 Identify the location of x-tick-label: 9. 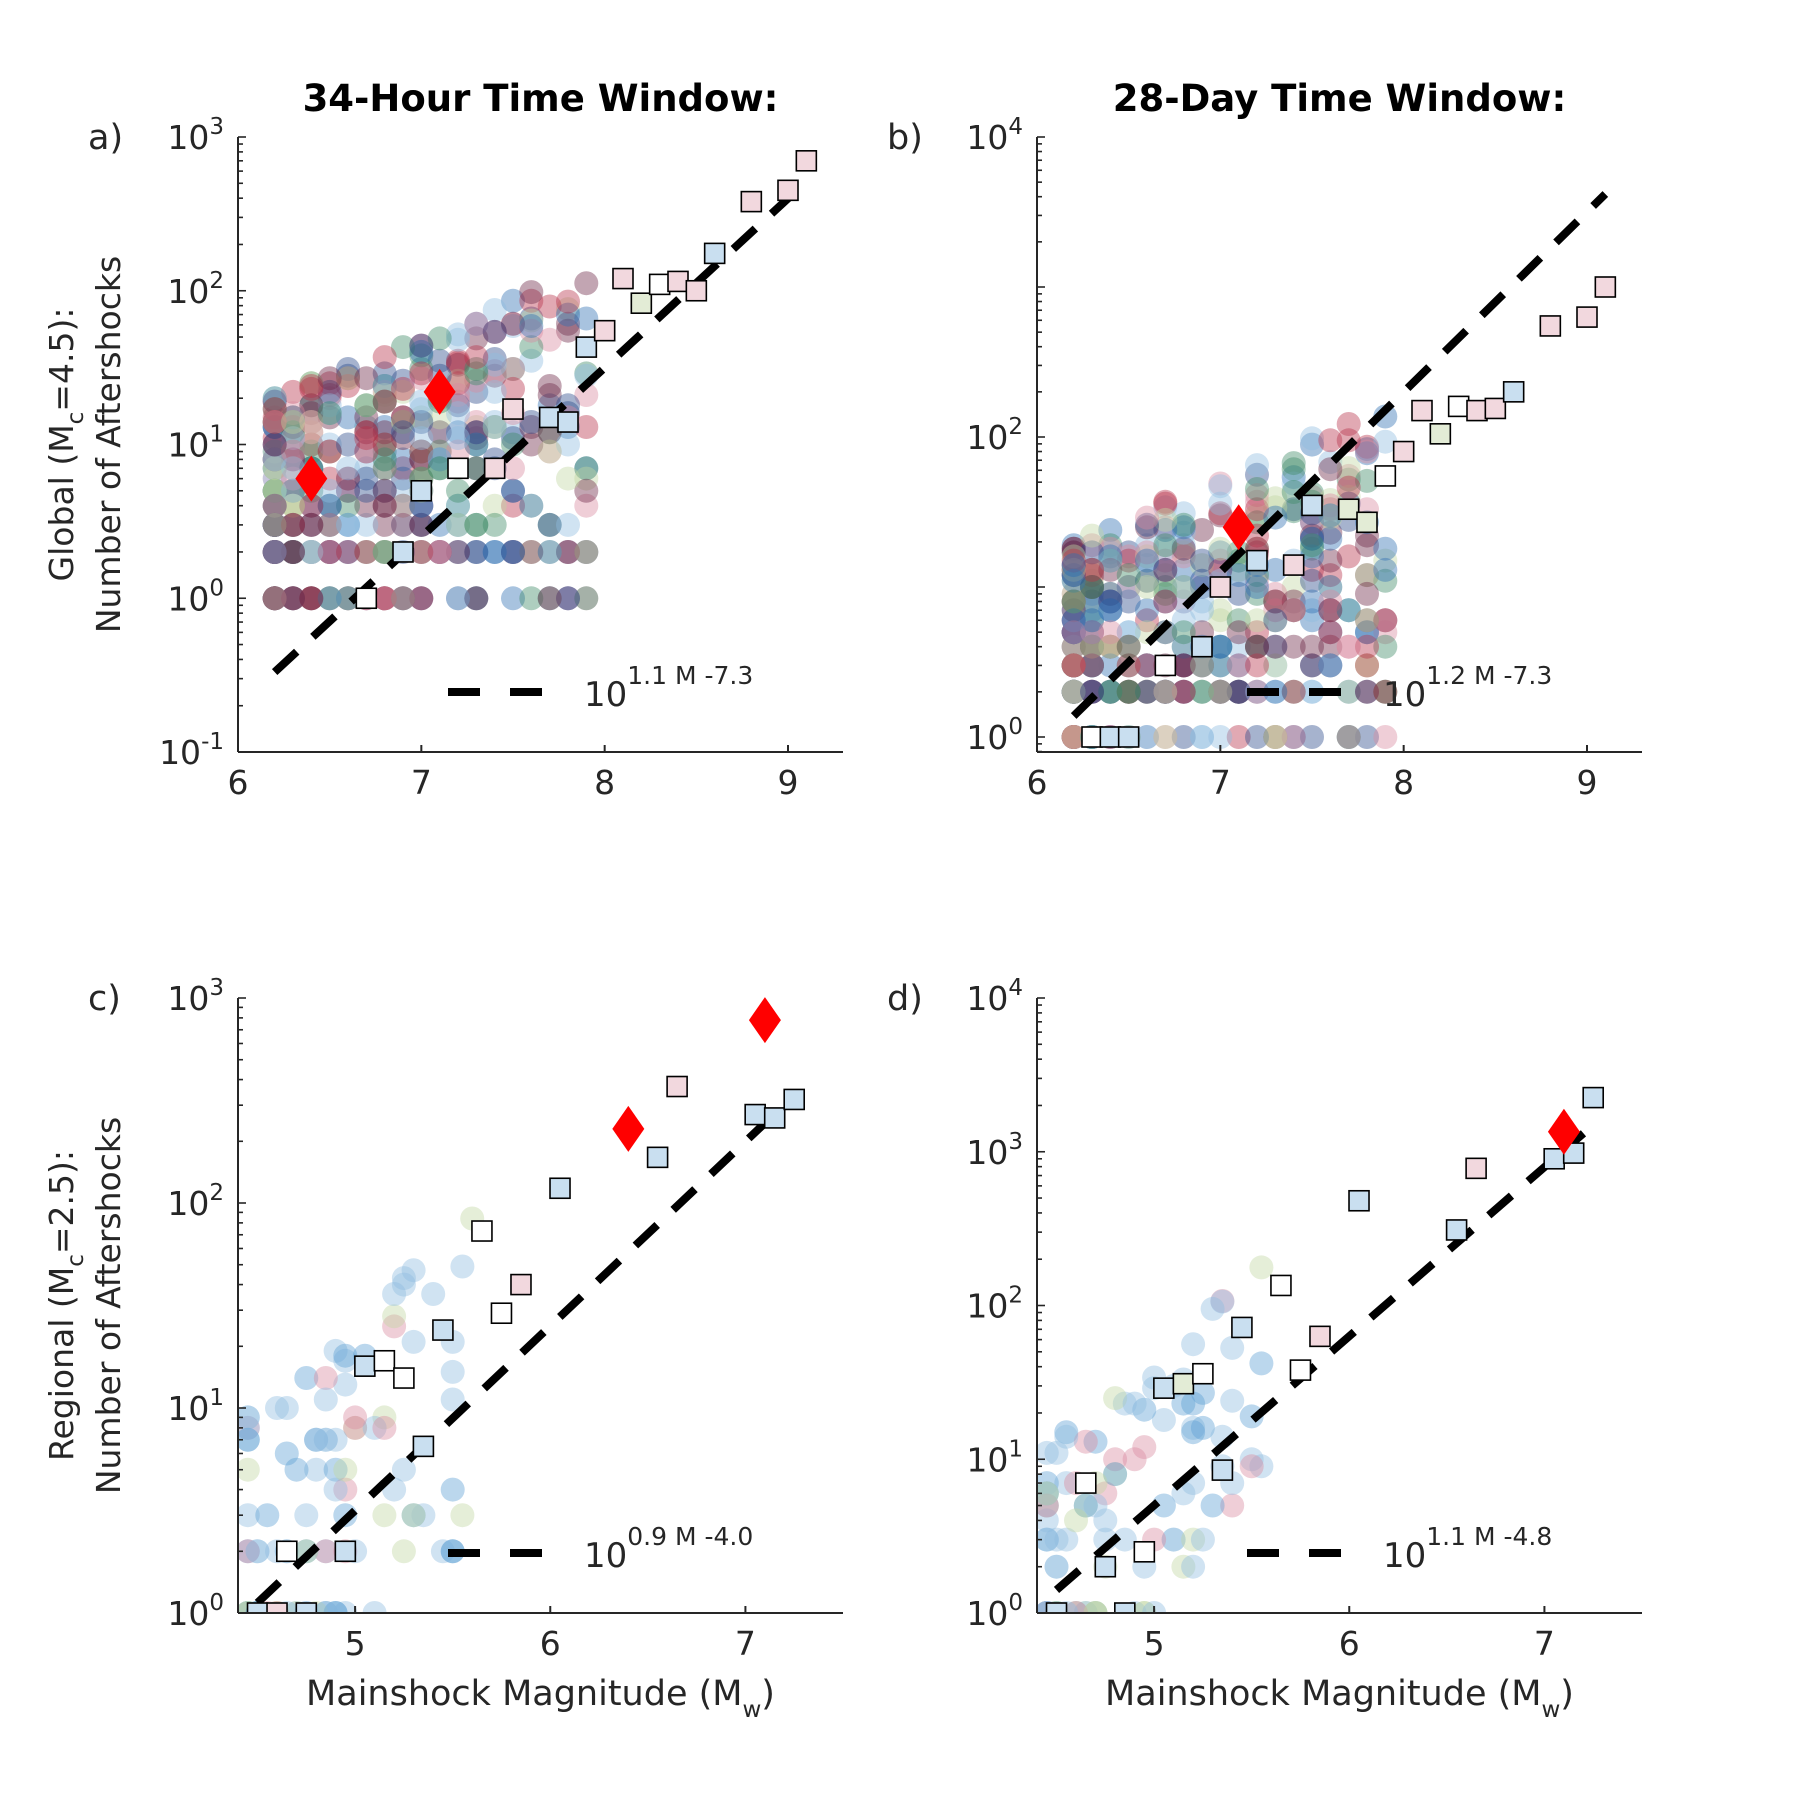
(788, 782).